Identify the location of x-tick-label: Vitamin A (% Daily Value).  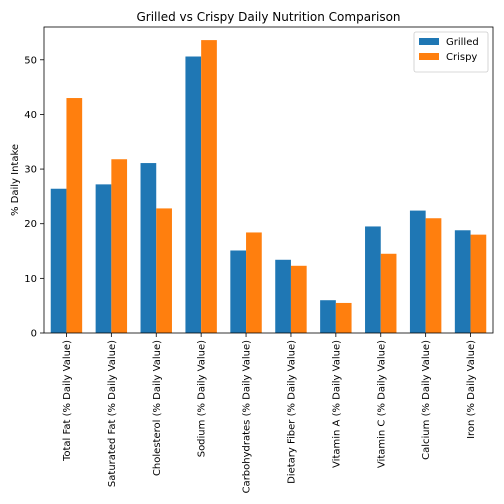
(336, 404).